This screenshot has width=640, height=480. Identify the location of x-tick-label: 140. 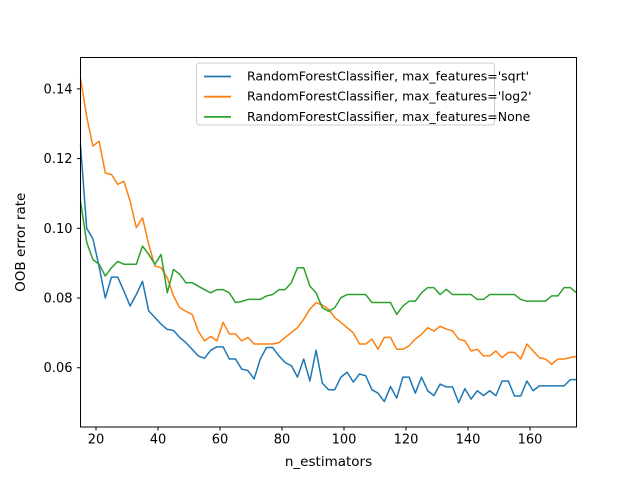
(468, 440).